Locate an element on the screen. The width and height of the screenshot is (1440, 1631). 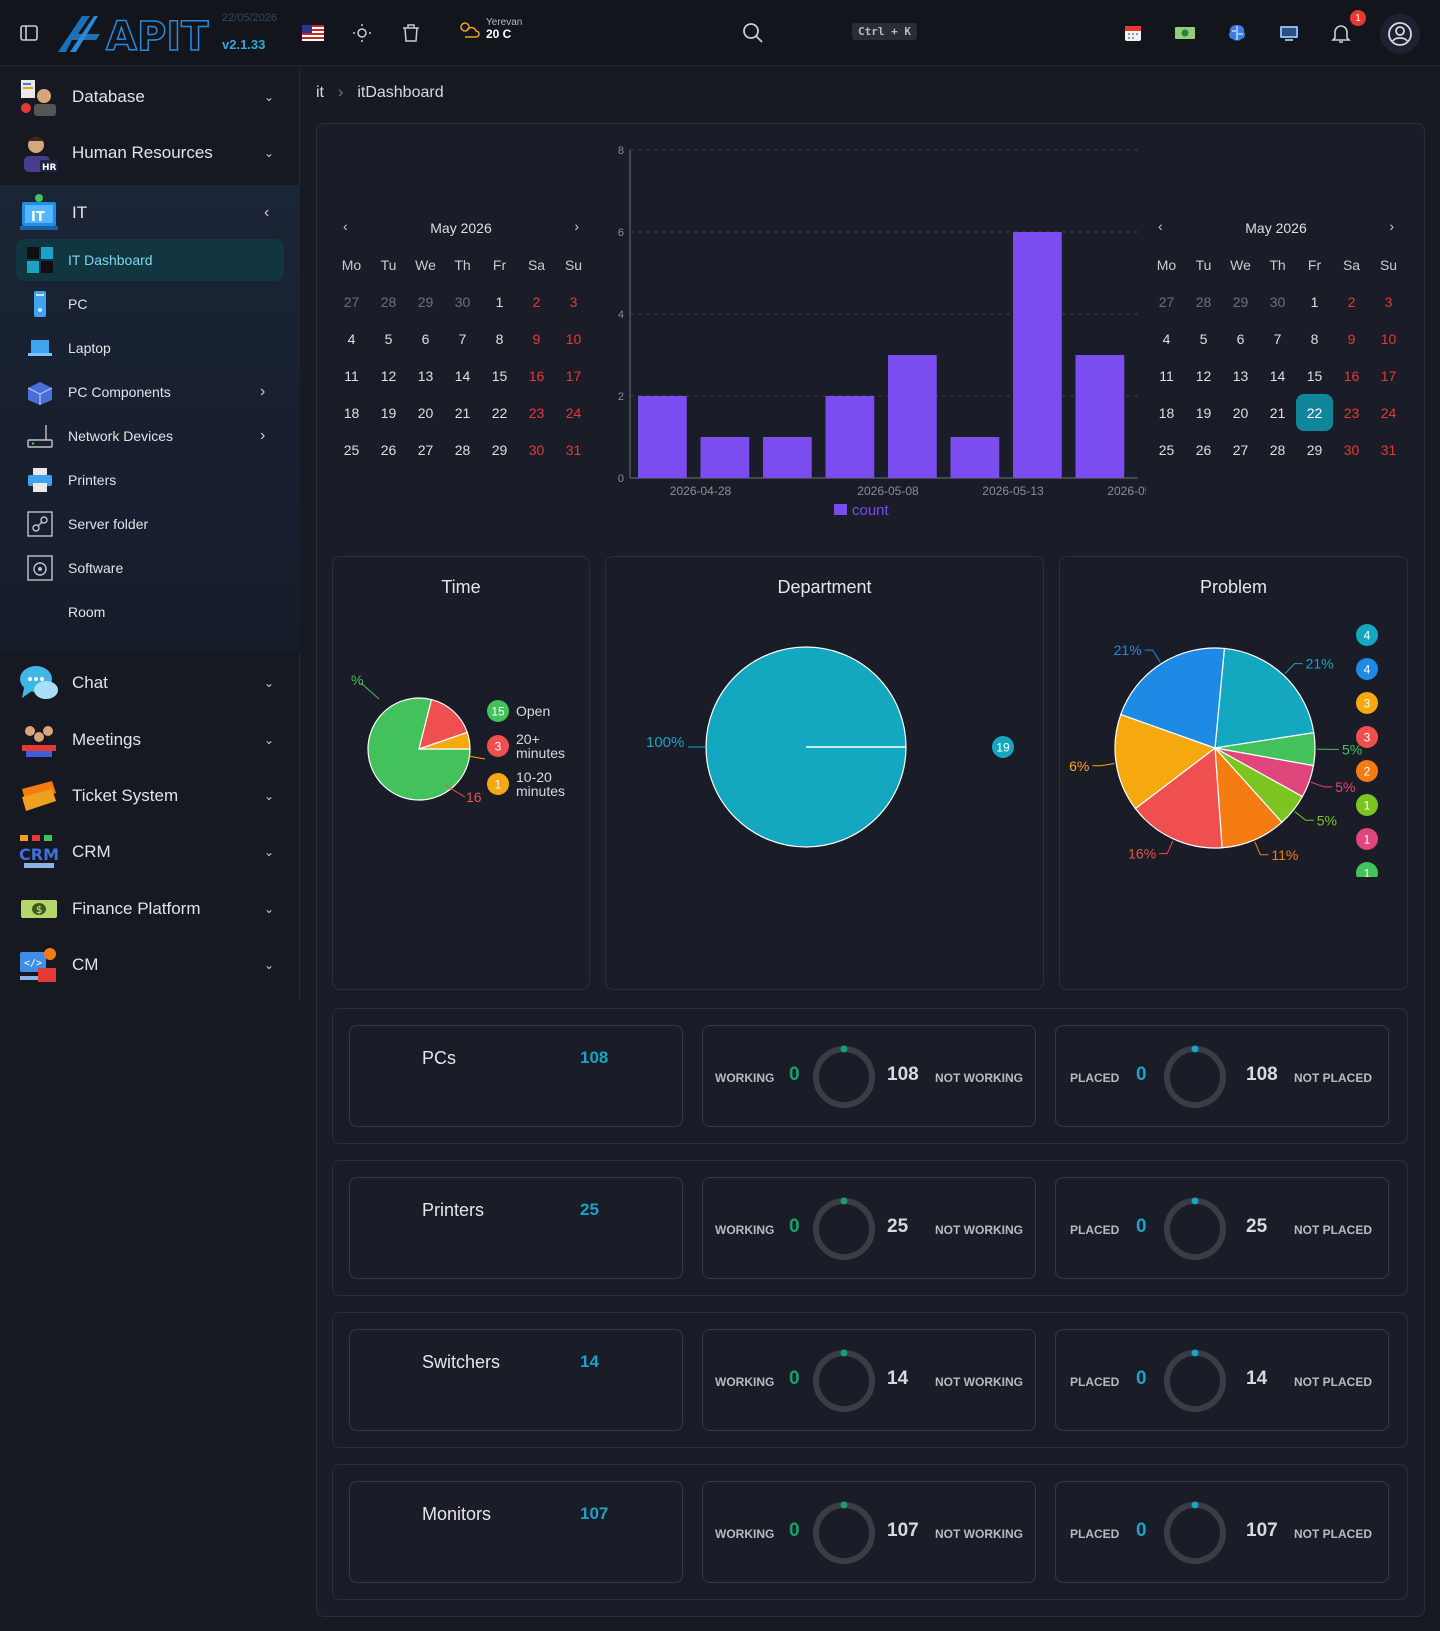
bell-icon is located at coordinates (1341, 33).